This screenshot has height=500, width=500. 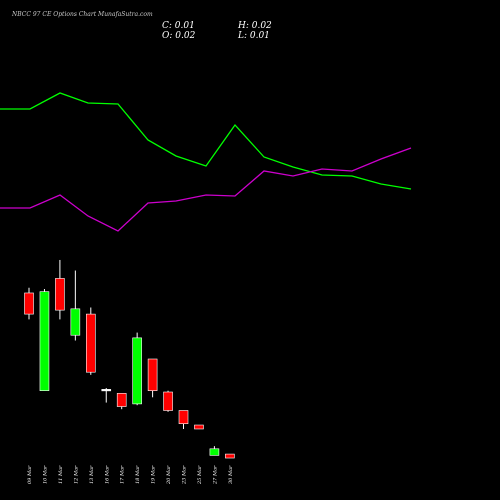 What do you see at coordinates (231, 474) in the screenshot?
I see `x-tick-label: 30 Mar` at bounding box center [231, 474].